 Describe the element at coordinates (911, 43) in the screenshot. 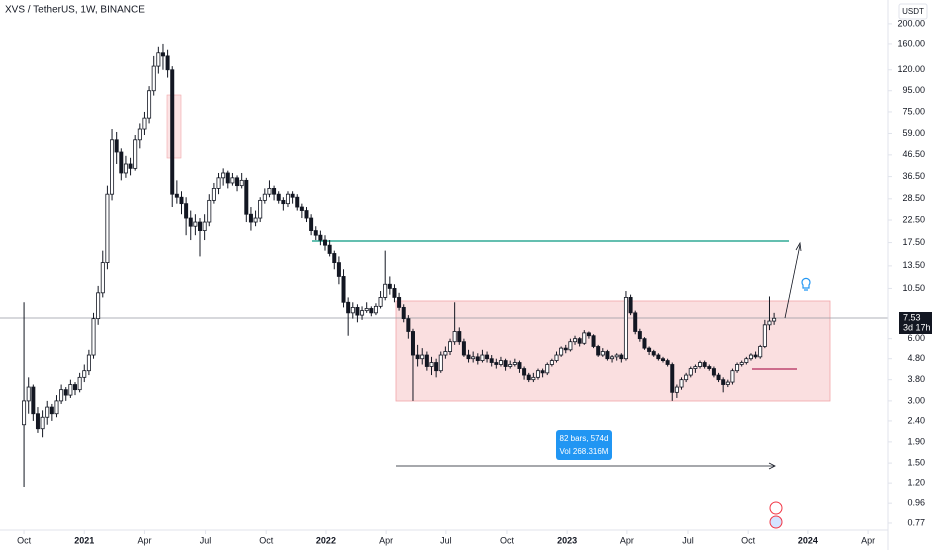

I see `y-tick-label: 160.00` at that location.